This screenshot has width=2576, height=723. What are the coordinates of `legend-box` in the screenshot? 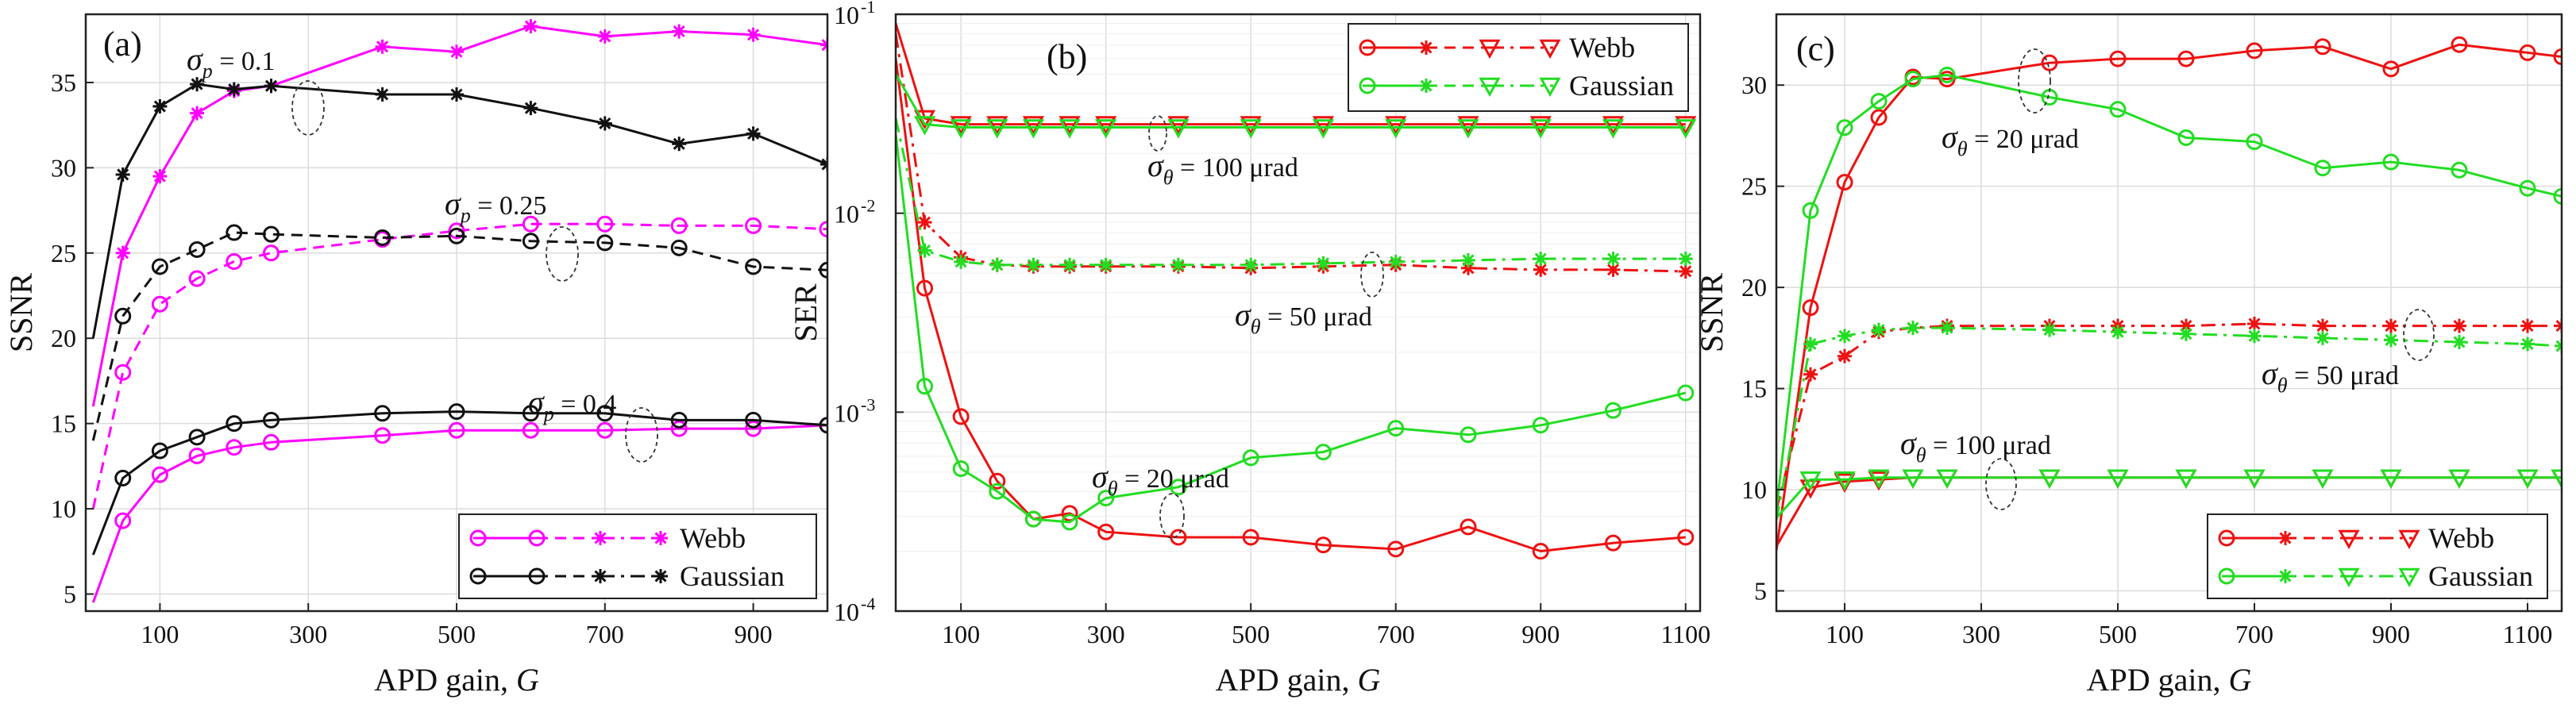 It's located at (1518, 67).